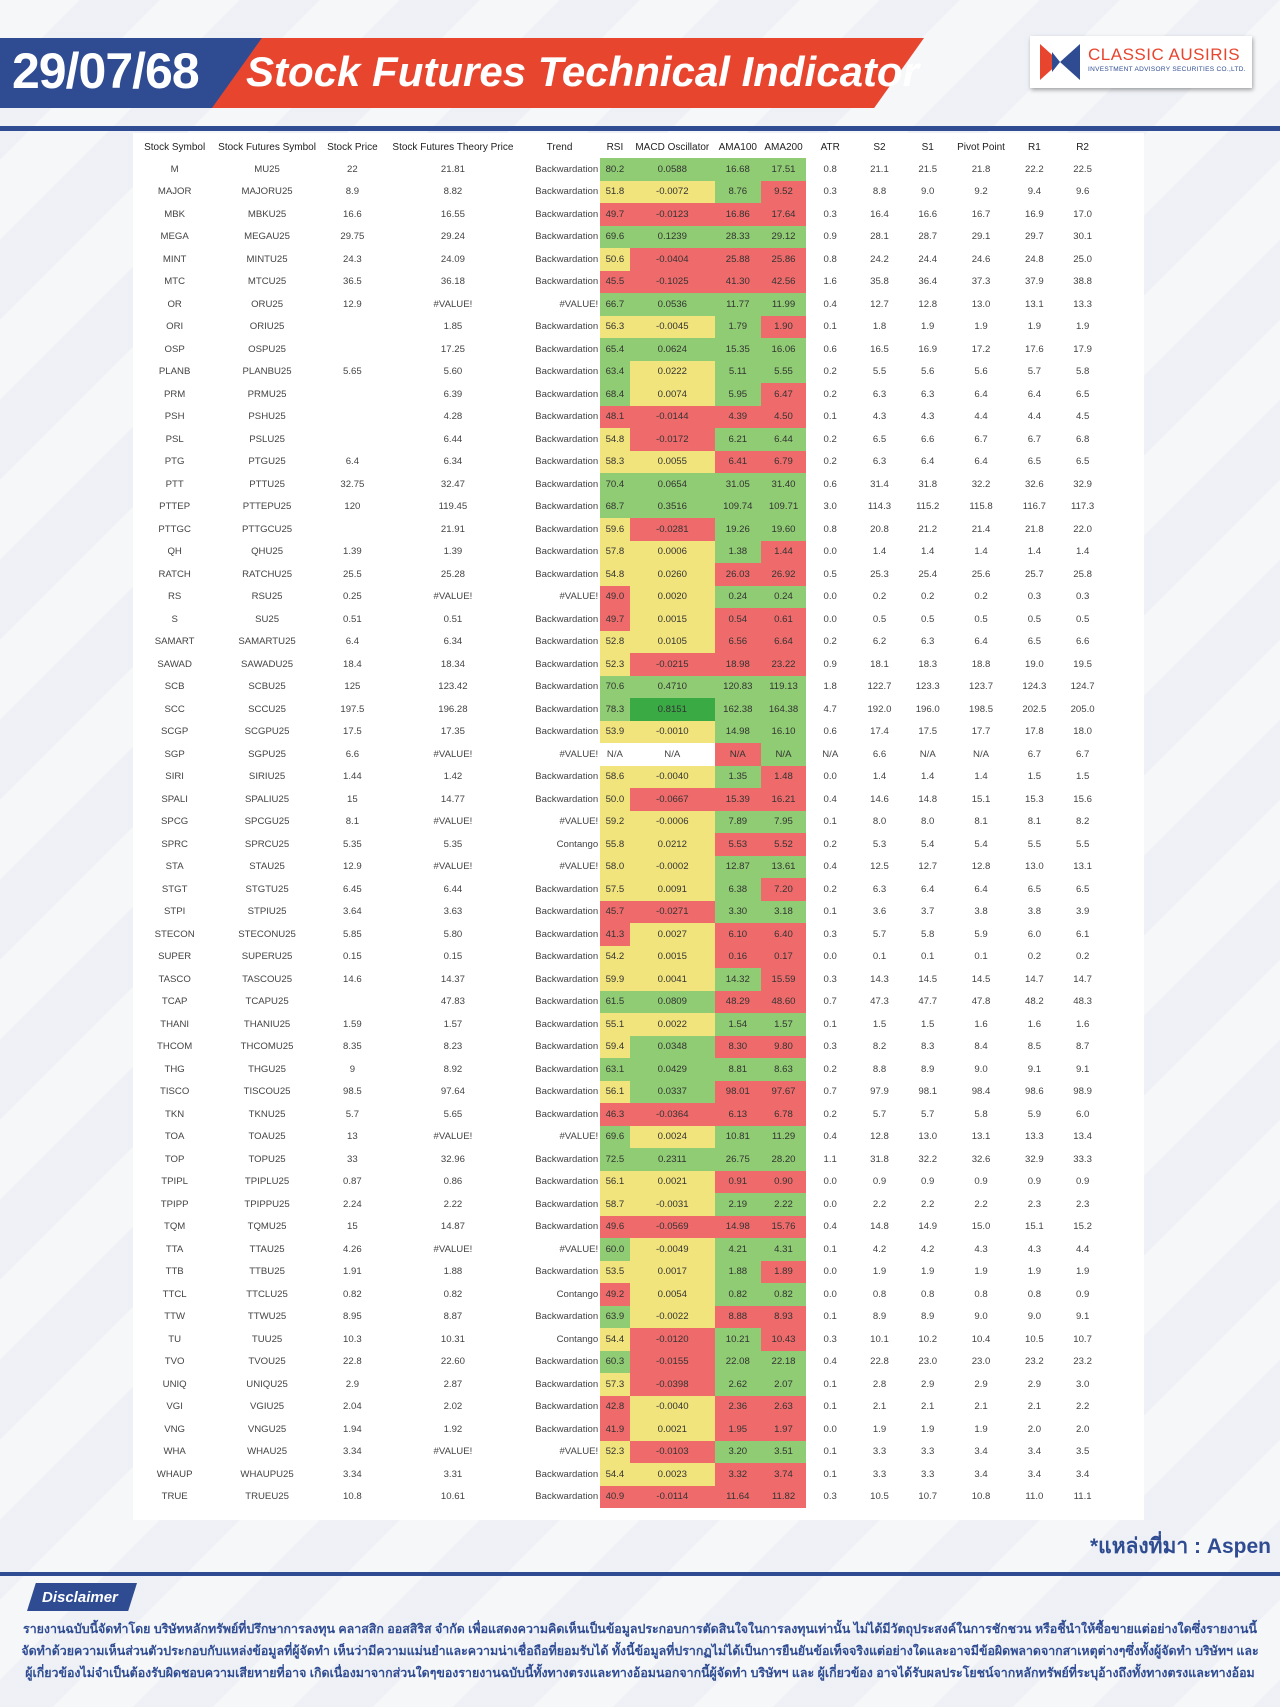 This screenshot has height=1707, width=1280. Describe the element at coordinates (352, 1294) in the screenshot. I see `table-cell: 0.82` at that location.